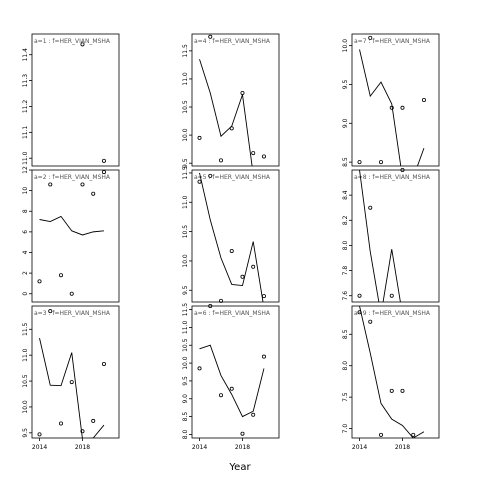 The width and height of the screenshot is (480, 480). What do you see at coordinates (392, 313) in the screenshot?
I see `panel-label: a=9 : f=HER_VIAN_MSHA` at bounding box center [392, 313].